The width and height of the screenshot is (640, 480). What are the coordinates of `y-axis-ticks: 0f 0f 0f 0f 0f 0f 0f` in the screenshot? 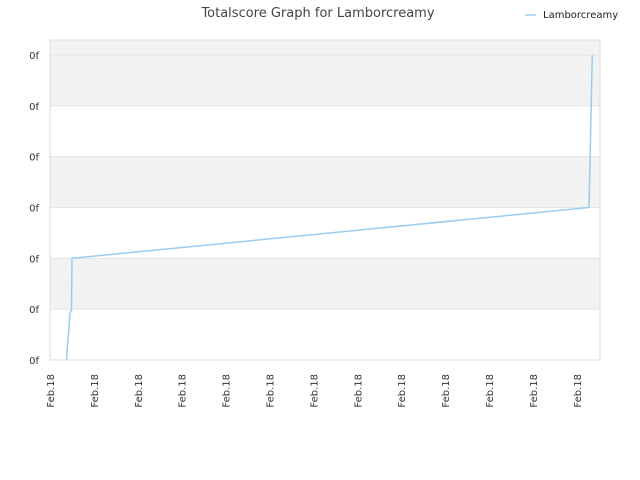 It's located at (34, 209).